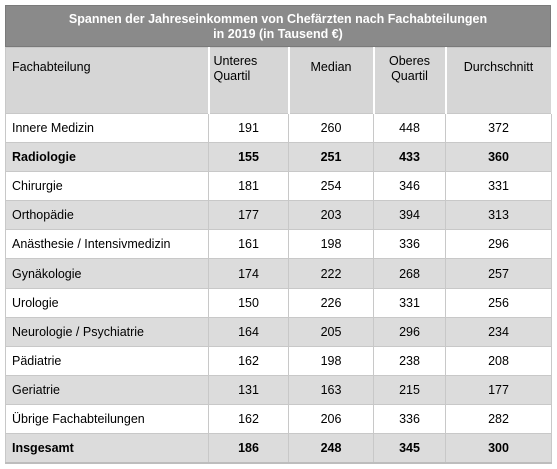  Describe the element at coordinates (248, 244) in the screenshot. I see `cell-unteres-quartil: 161` at that location.